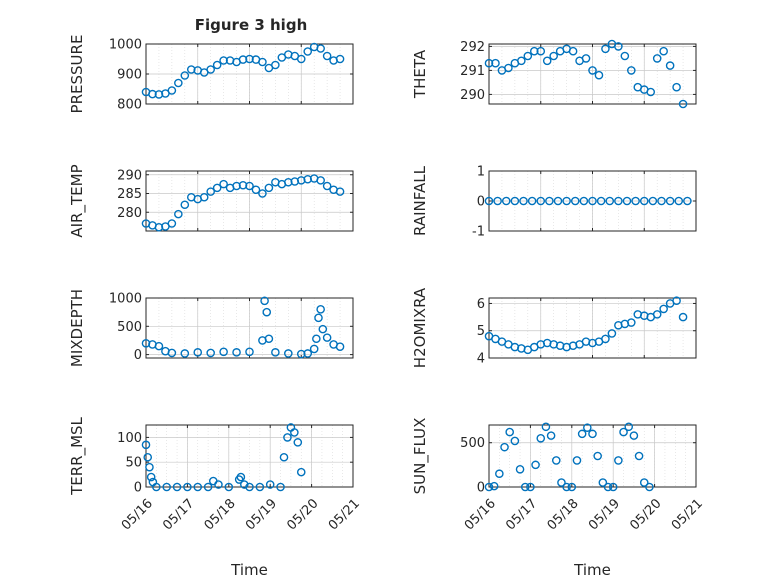 The image size is (778, 583). I want to click on y-axis-label: TERR_MSL, so click(77, 455).